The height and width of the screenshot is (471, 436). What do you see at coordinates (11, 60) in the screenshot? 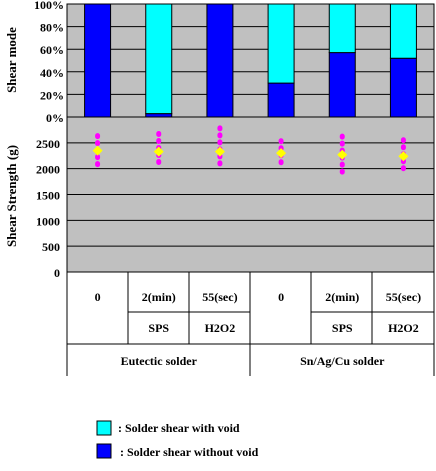
I see `shear-mode-ylabel: Shear mode` at bounding box center [11, 60].